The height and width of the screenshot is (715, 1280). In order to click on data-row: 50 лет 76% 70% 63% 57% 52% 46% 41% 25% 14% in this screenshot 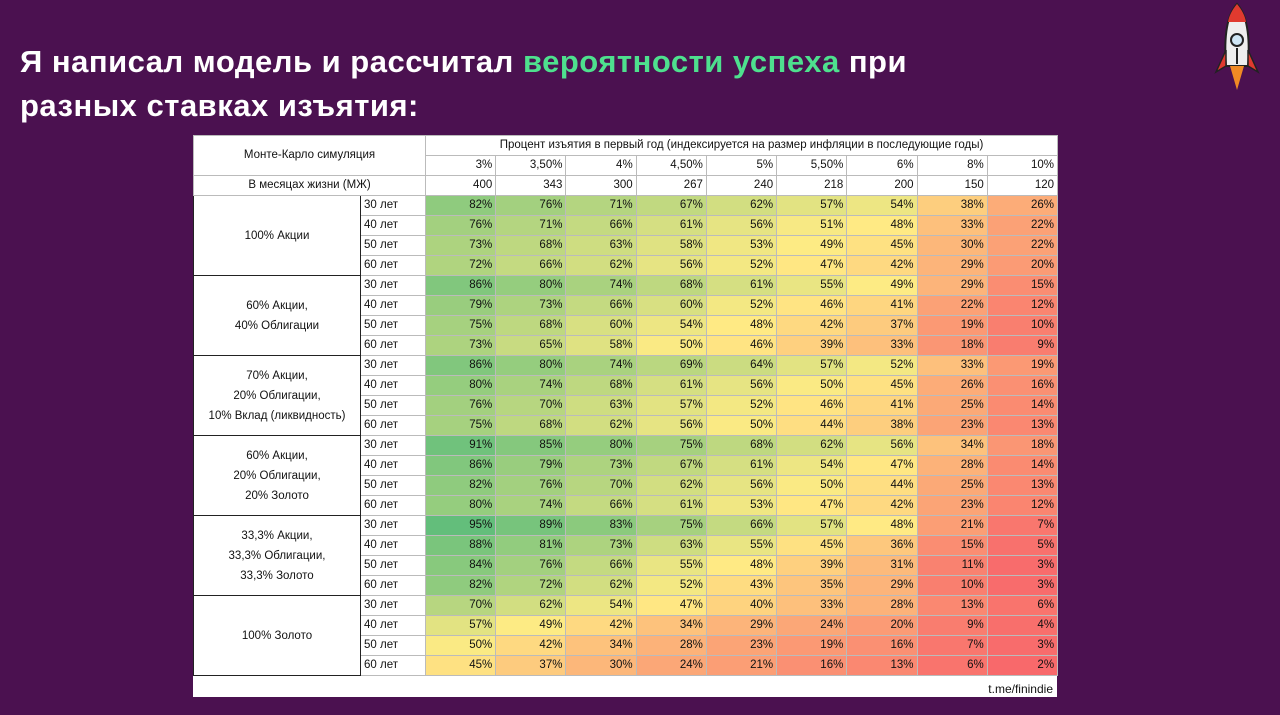, I will do `click(626, 405)`.